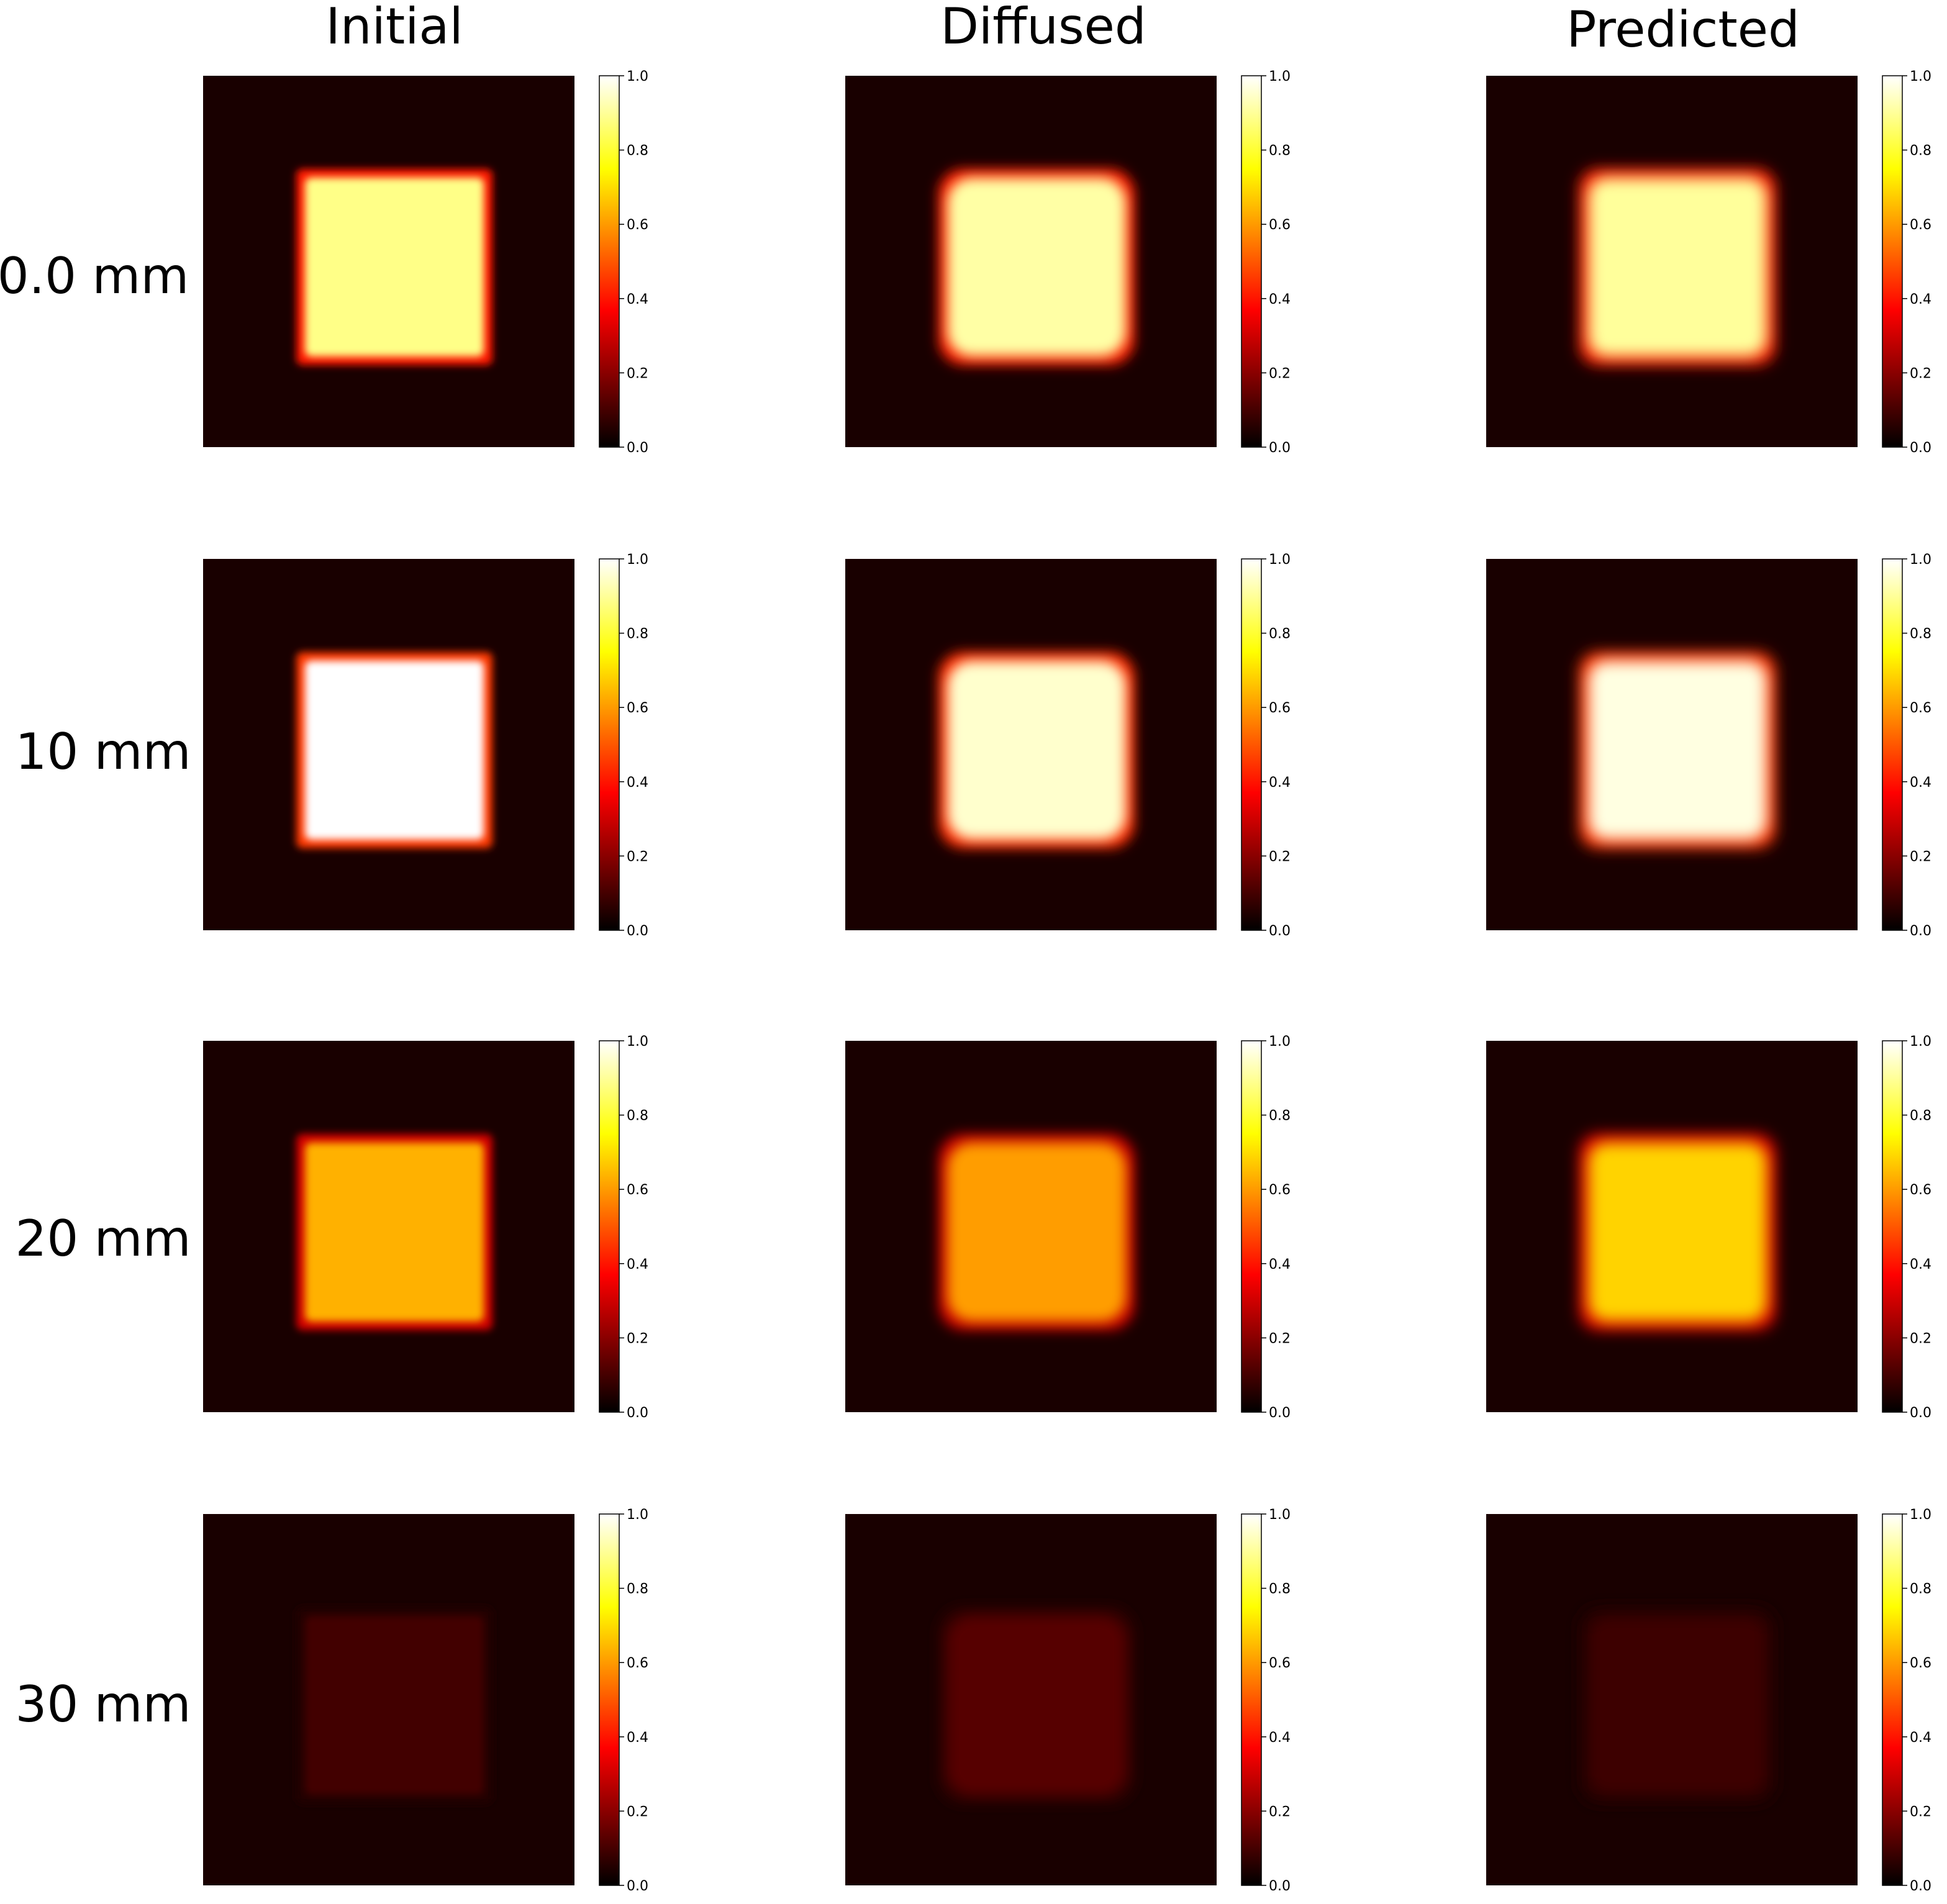  I want to click on column-title-initial: Initial, so click(394, 27).